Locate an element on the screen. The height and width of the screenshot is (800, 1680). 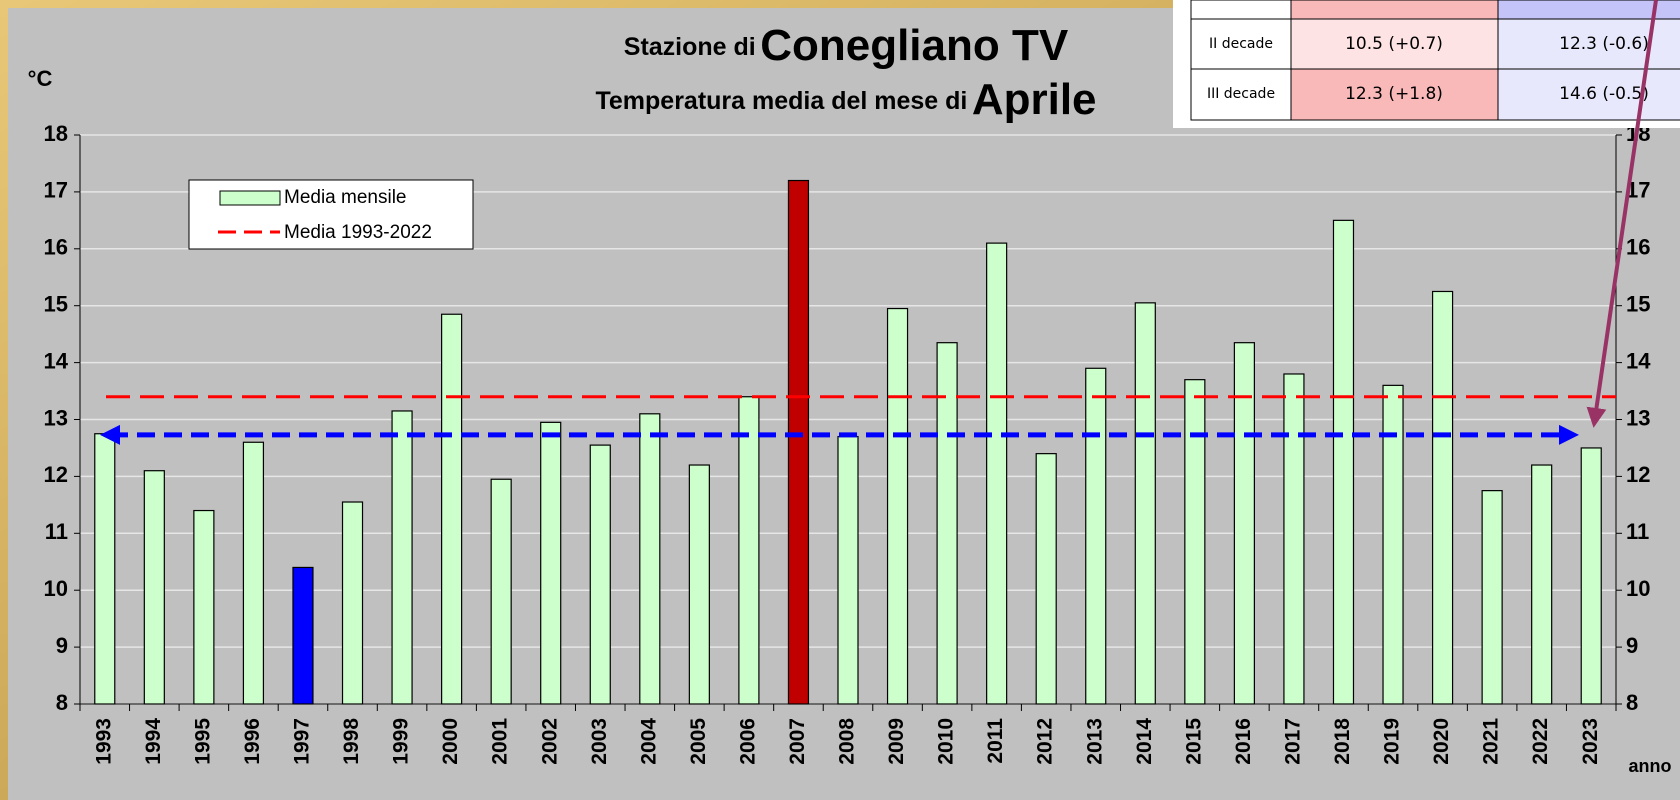
x-tick-label: 2000 is located at coordinates (450, 741).